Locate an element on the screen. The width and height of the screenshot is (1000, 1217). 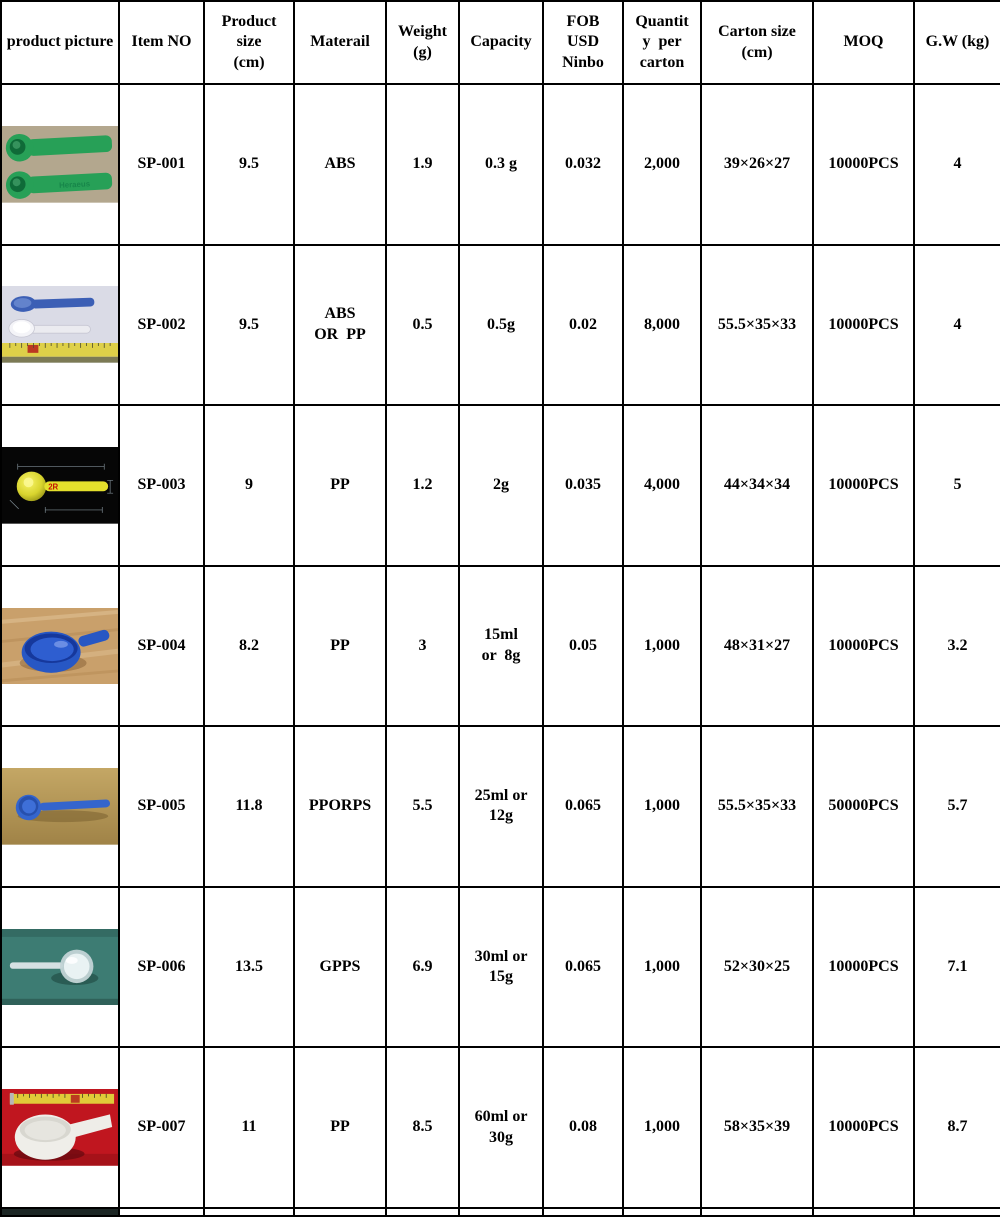
photo-annotation-text: 2R is located at coordinates (53, 486).